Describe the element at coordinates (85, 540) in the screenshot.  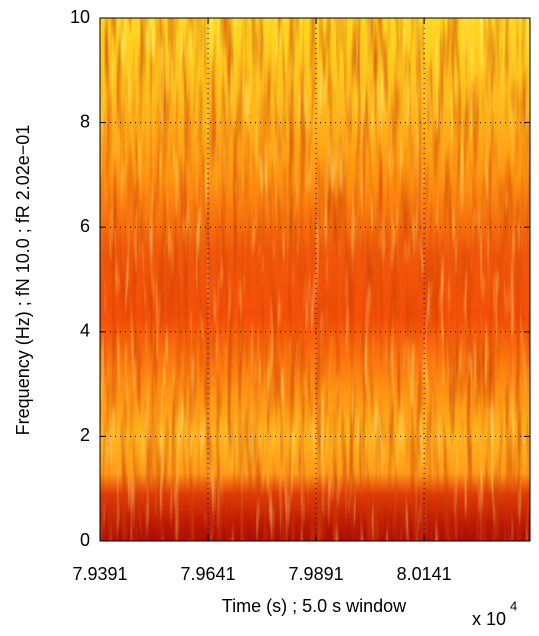
I see `y-tick-label: 0` at that location.